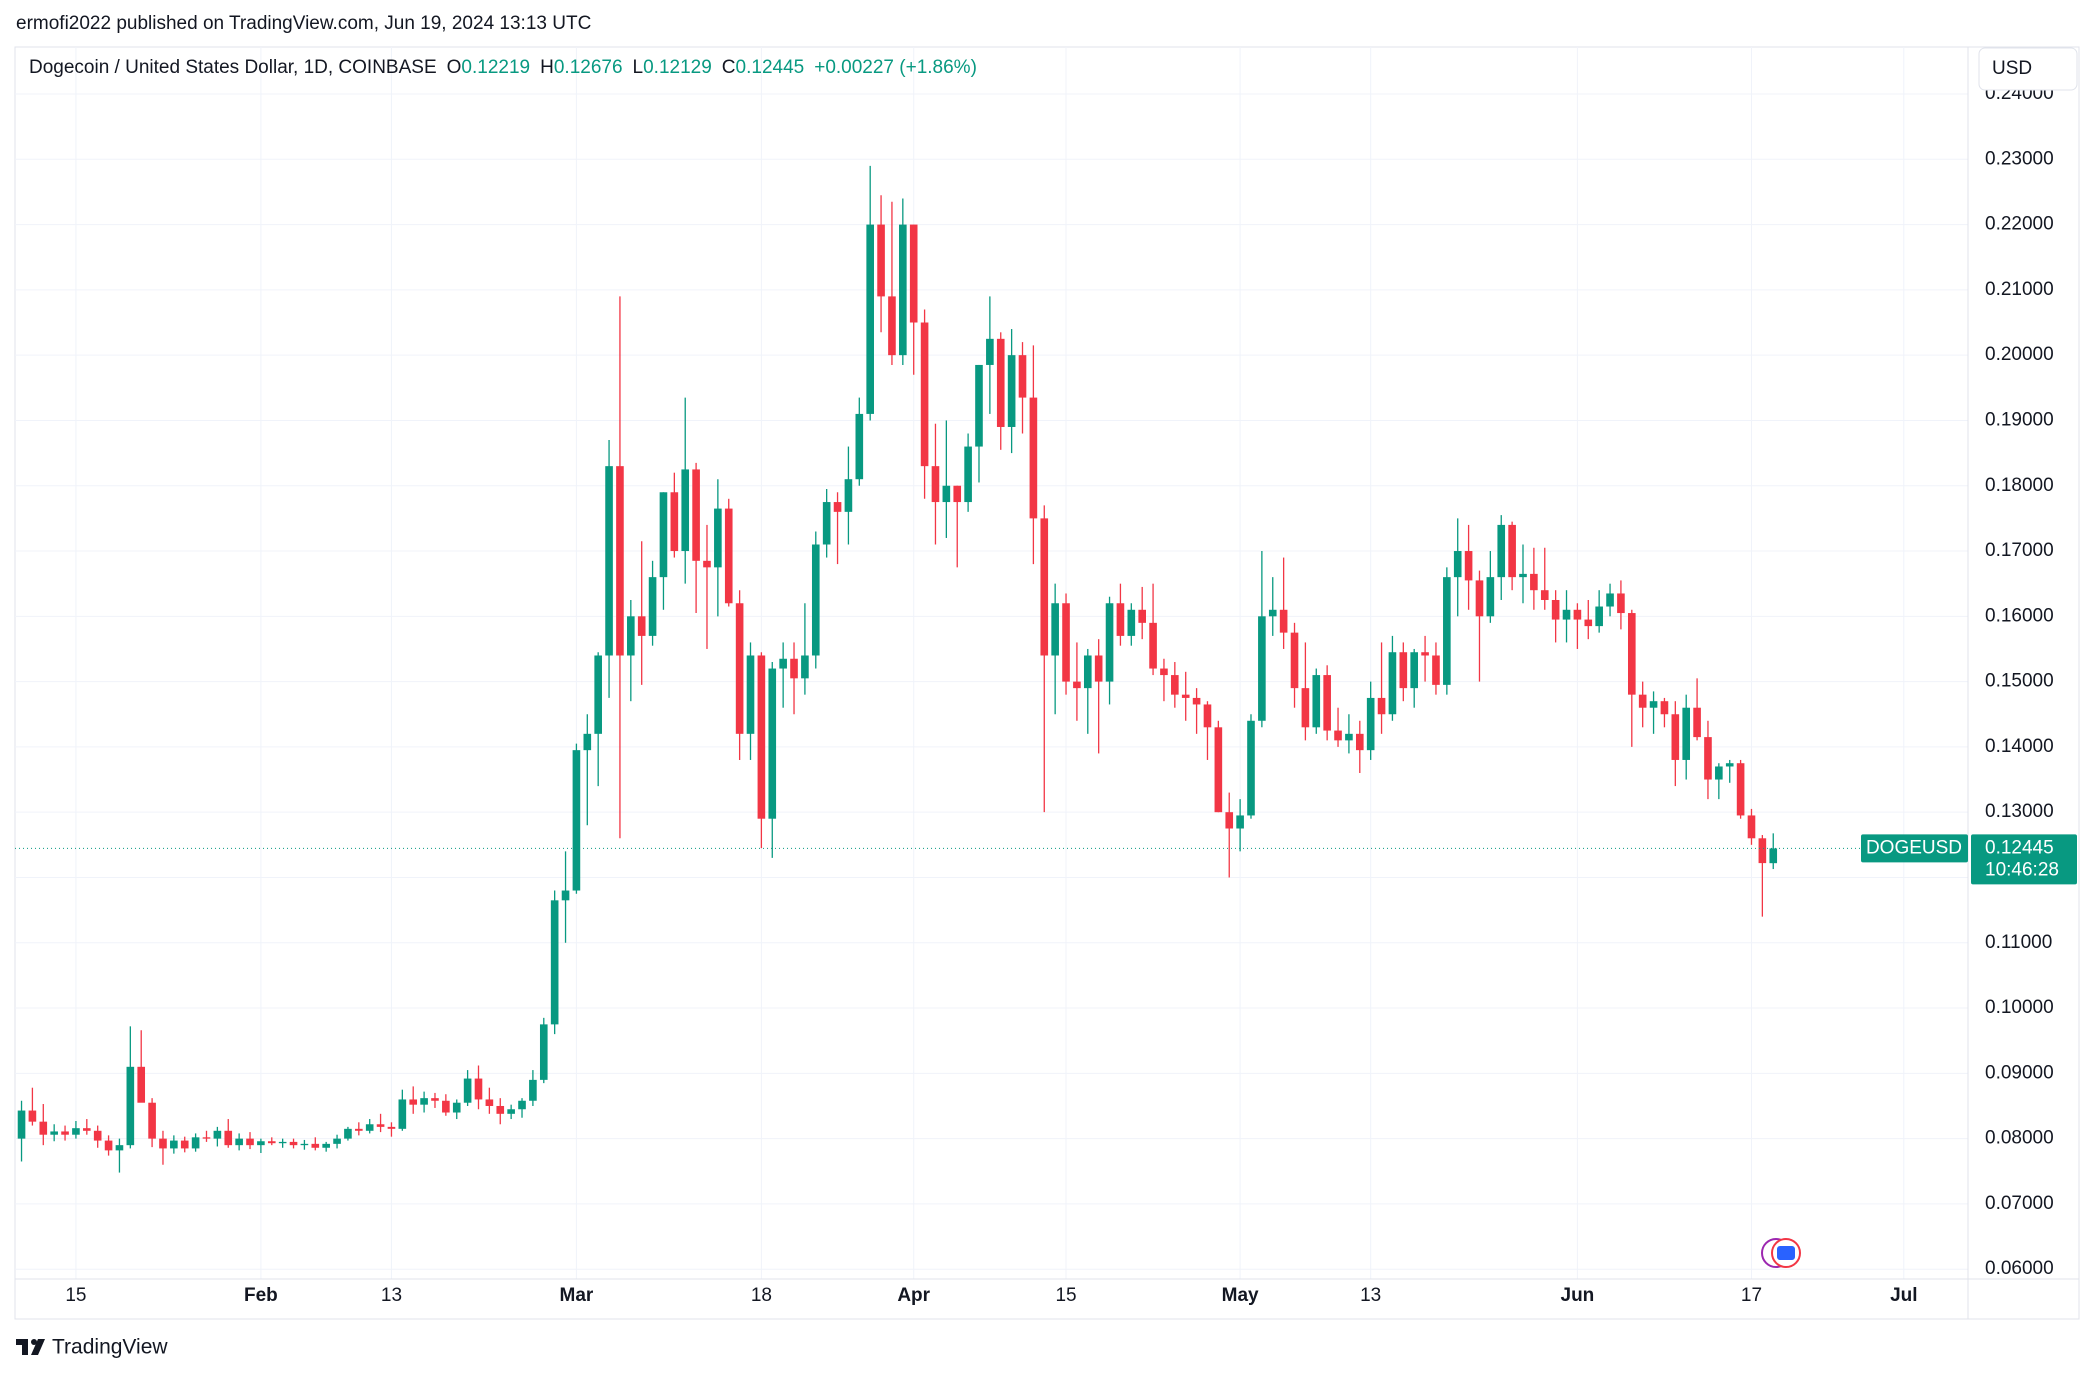 Image resolution: width=2099 pixels, height=1375 pixels. Describe the element at coordinates (1065, 1295) in the screenshot. I see `x-tick-label: 15` at that location.